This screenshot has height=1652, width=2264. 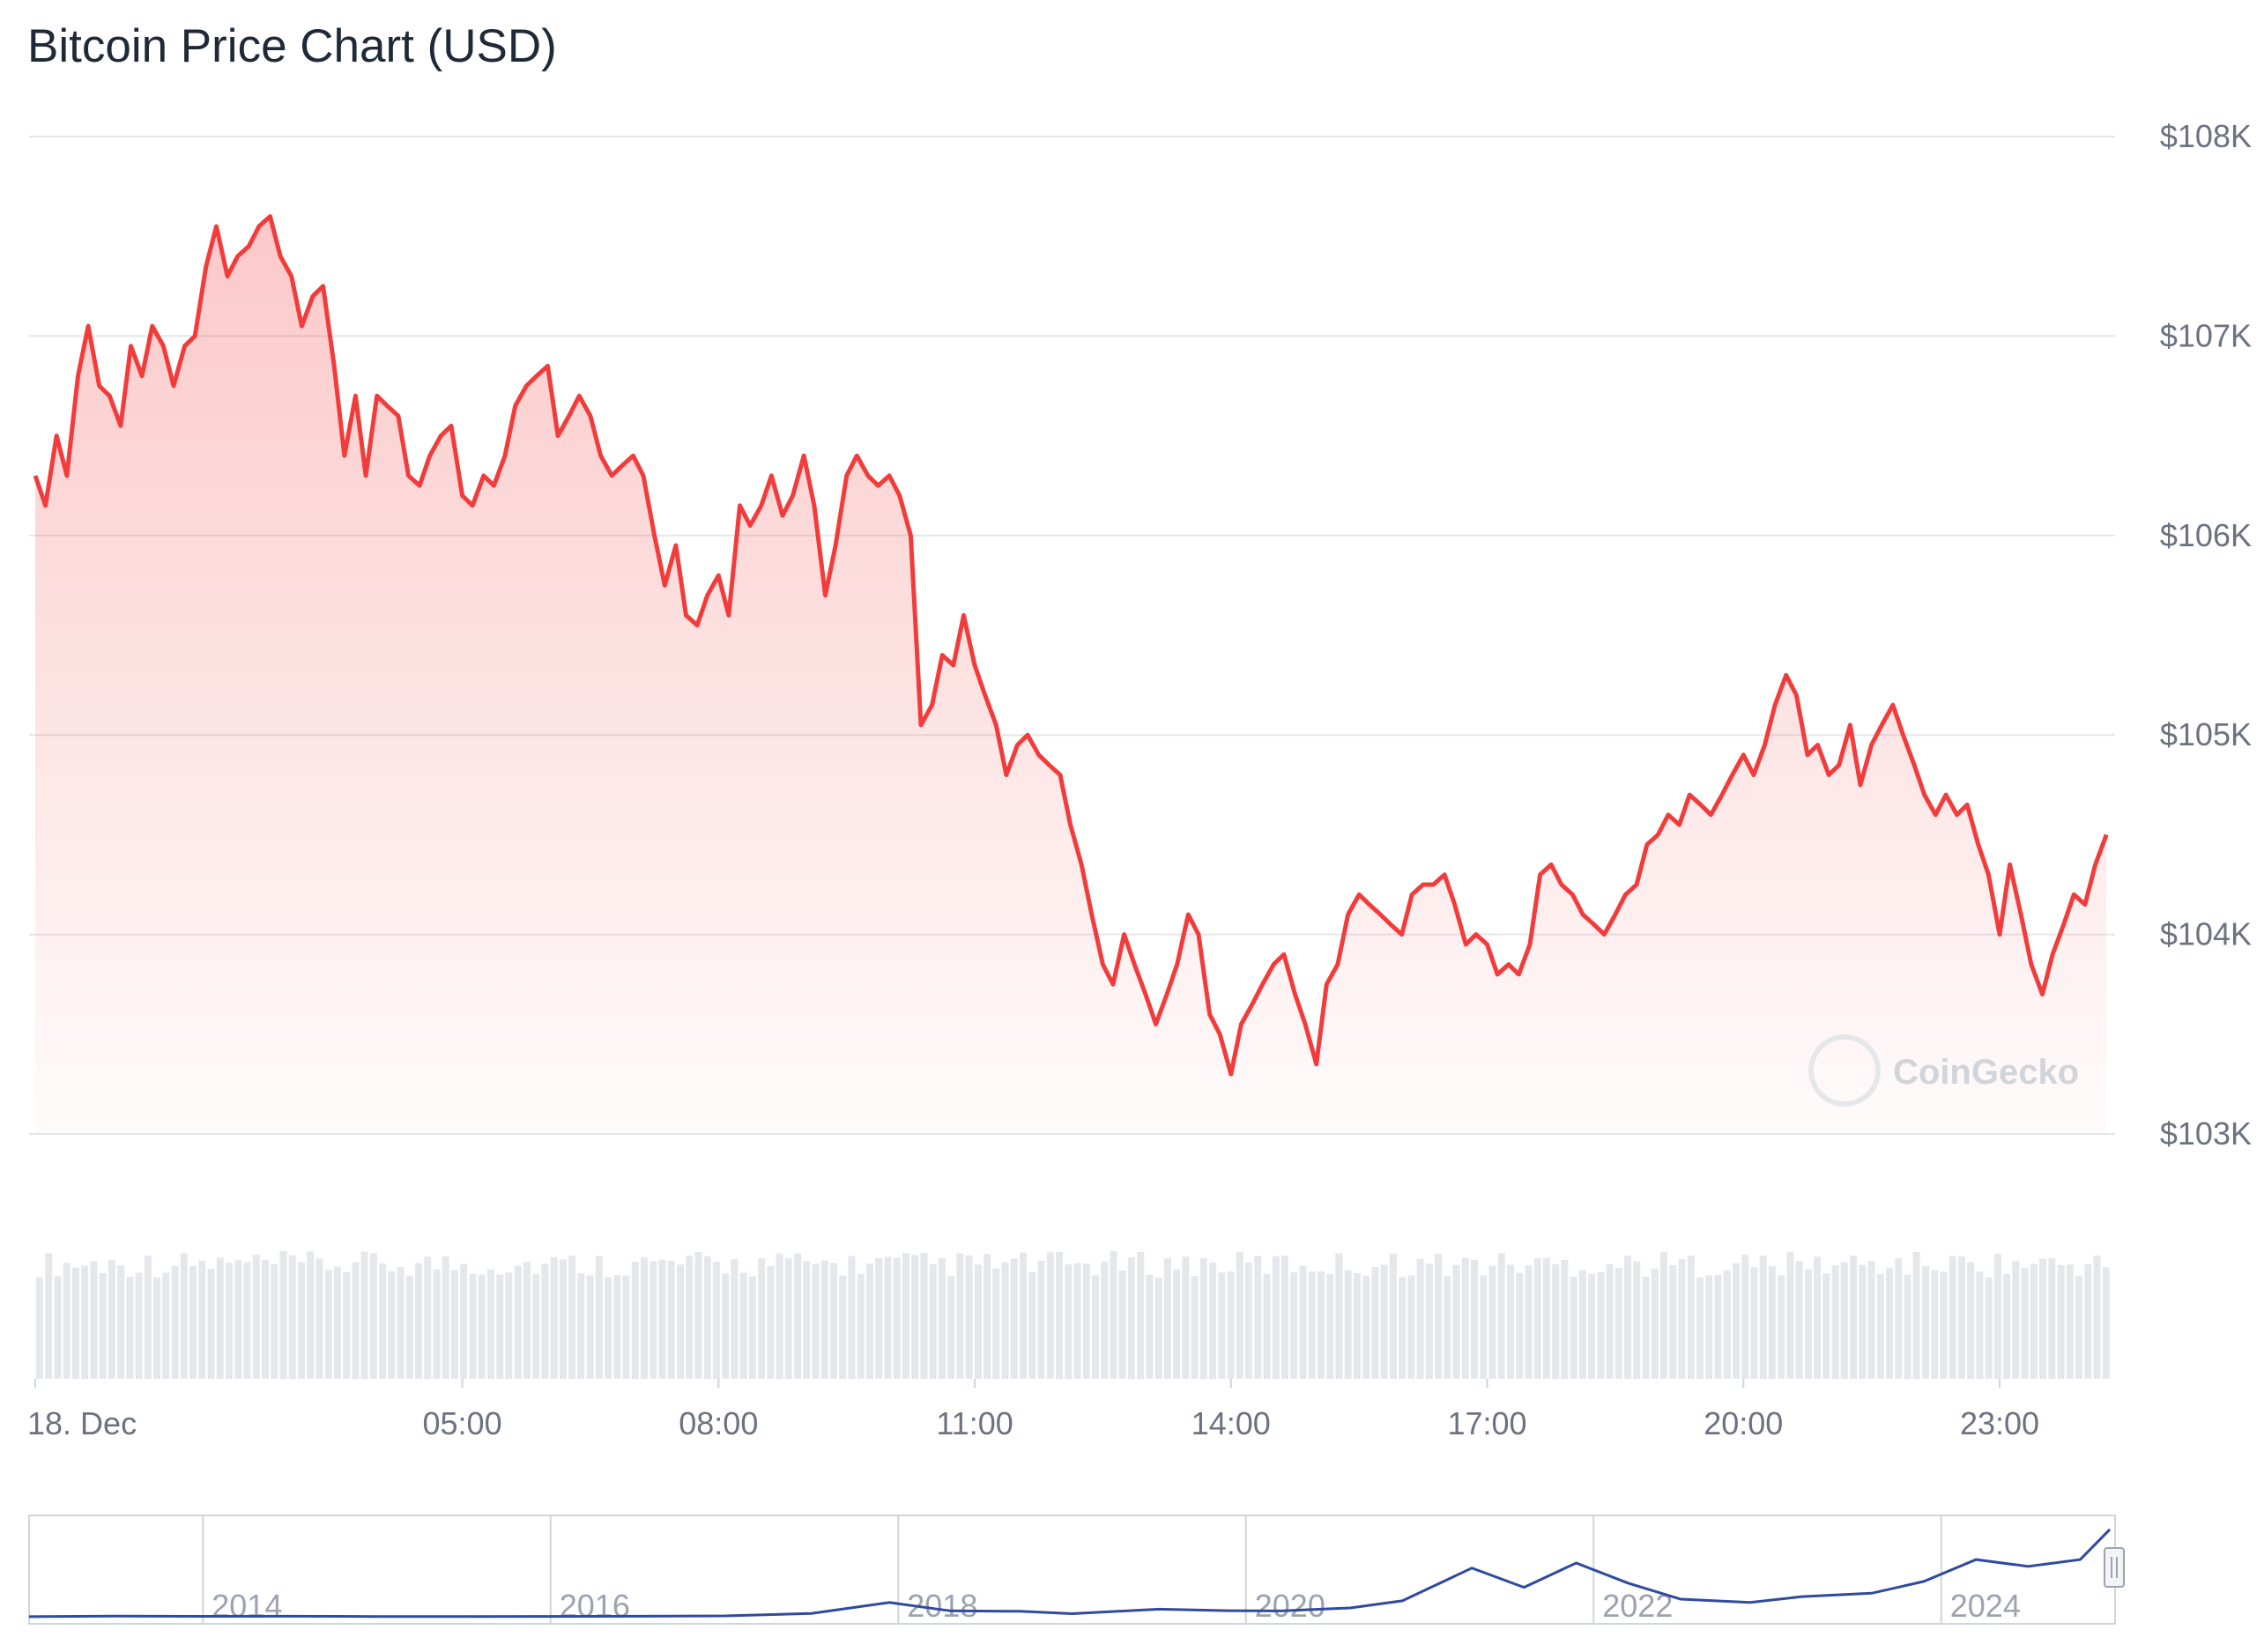 What do you see at coordinates (595, 1606) in the screenshot?
I see `navigator-year-label: 2016` at bounding box center [595, 1606].